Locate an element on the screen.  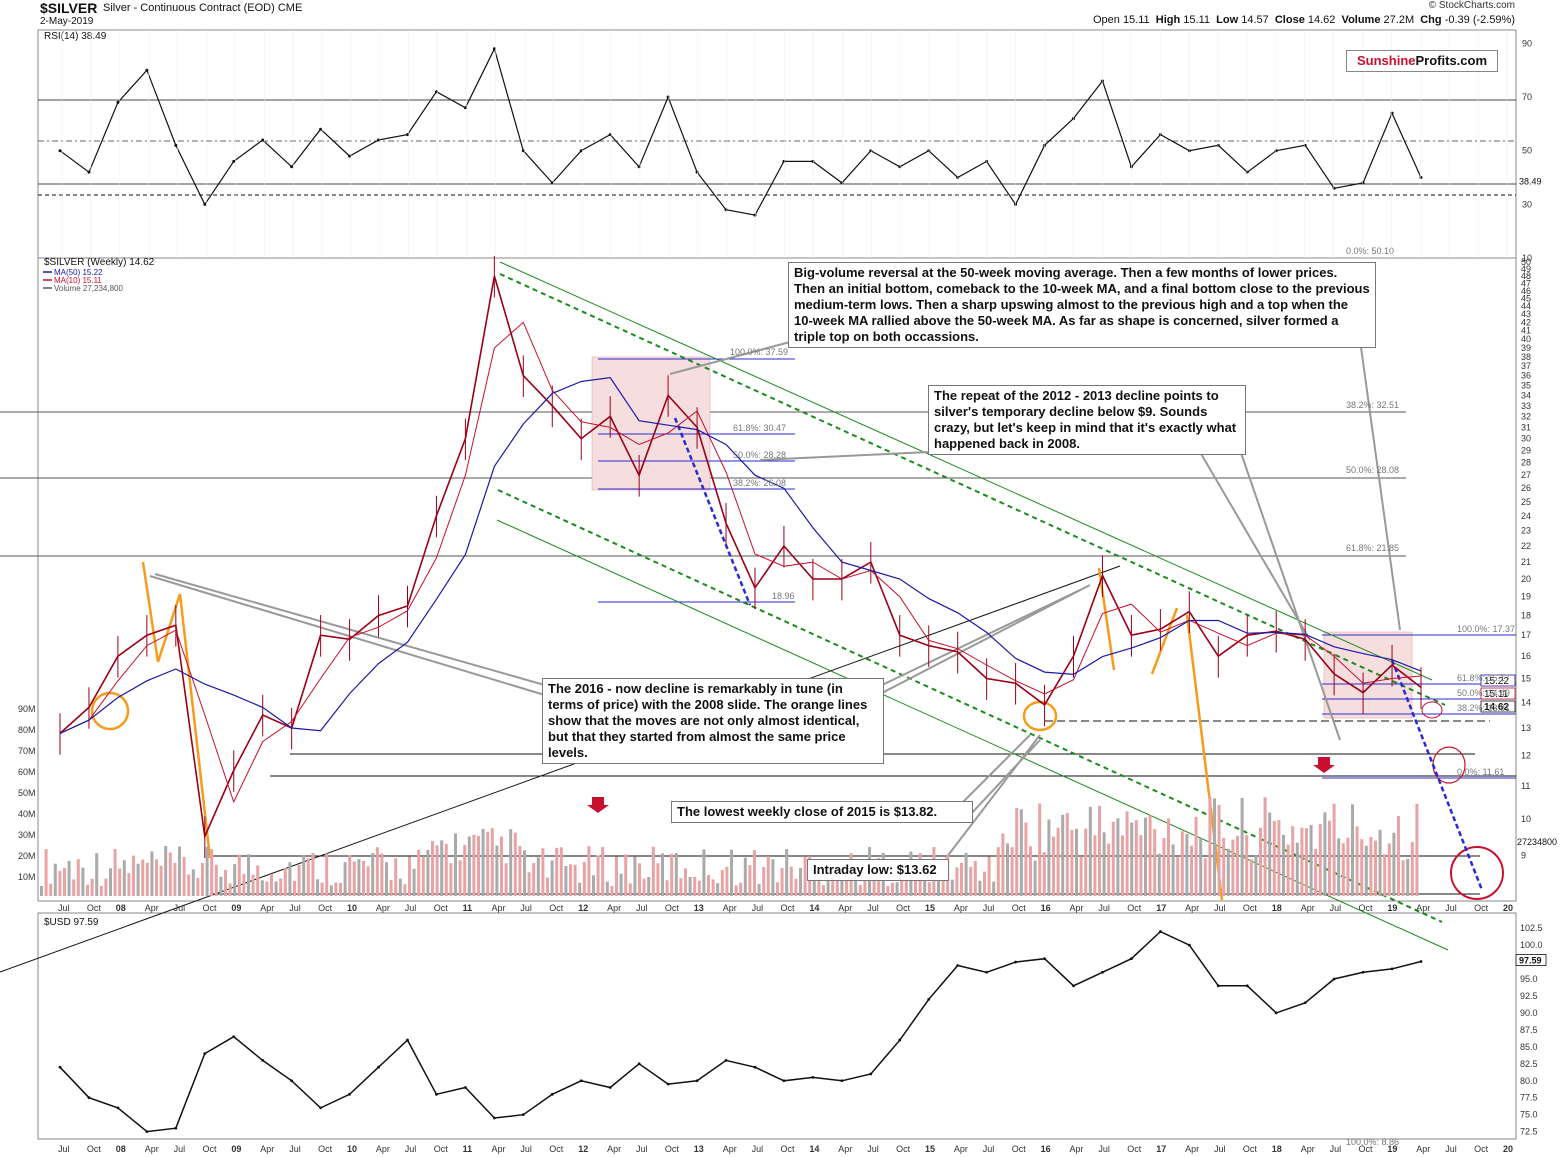
price-label-ma50-box is located at coordinates (1498, 680).